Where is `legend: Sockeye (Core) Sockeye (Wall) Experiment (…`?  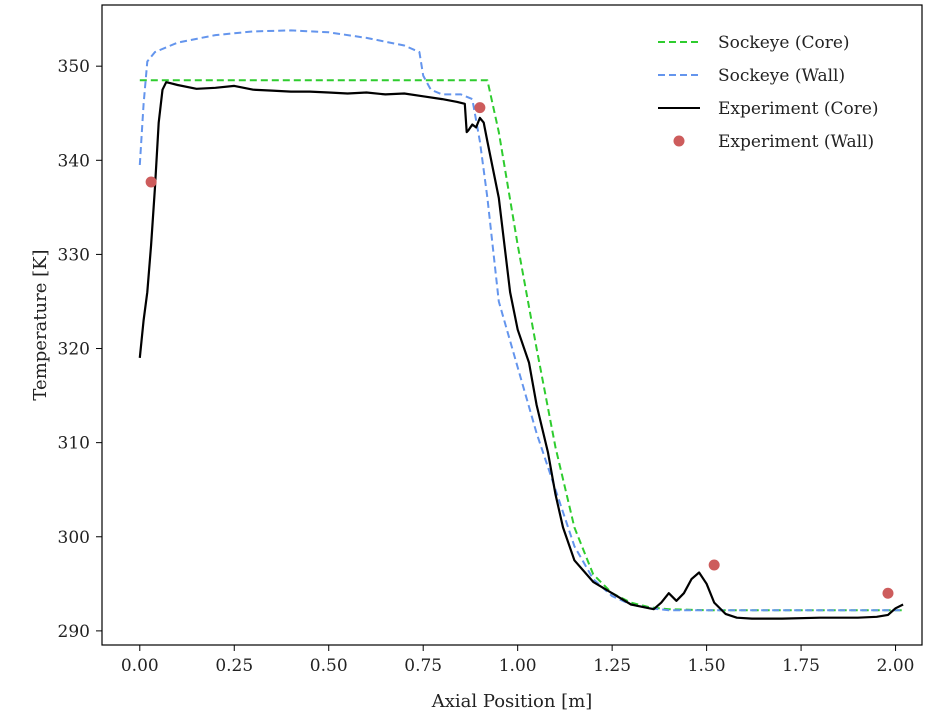
legend: Sockeye (Core) Sockeye (Wall) Experiment (… is located at coordinates (768, 92).